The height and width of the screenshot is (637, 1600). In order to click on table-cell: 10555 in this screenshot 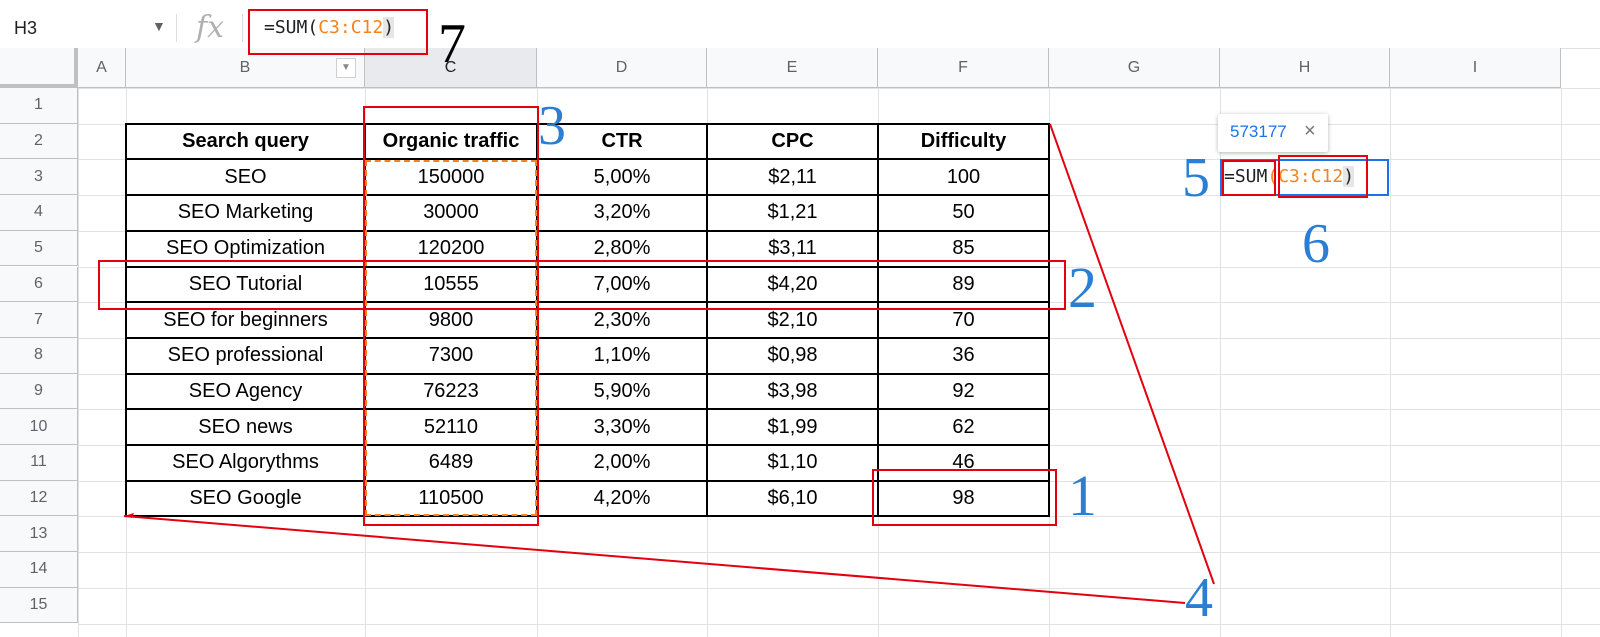, I will do `click(451, 283)`.